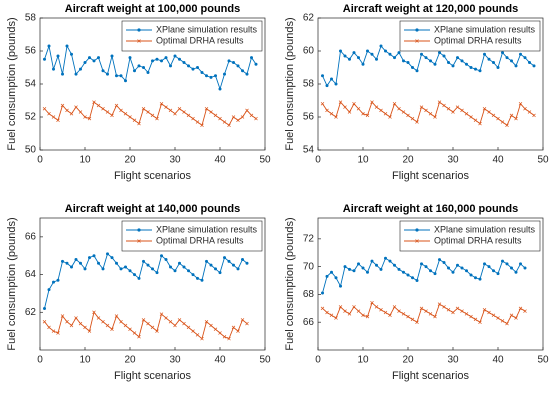  What do you see at coordinates (430, 9) in the screenshot?
I see `subplot-title: Aircraft weight at 120,000 pounds` at bounding box center [430, 9].